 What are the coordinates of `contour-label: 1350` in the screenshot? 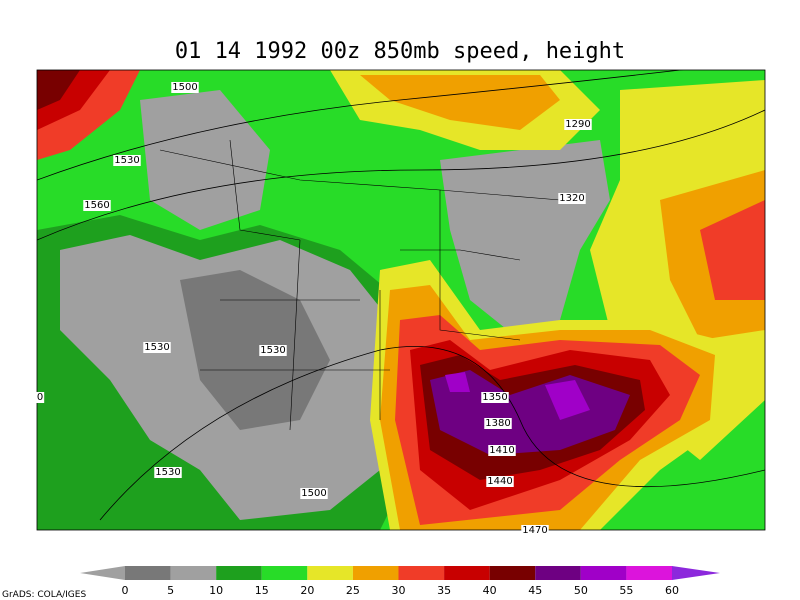 It's located at (494, 397).